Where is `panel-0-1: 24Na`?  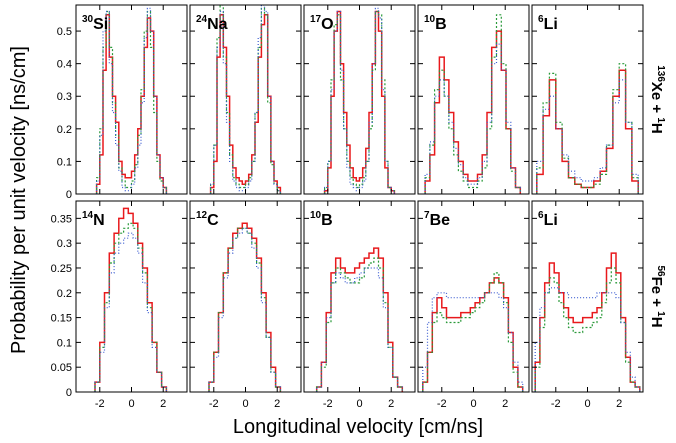
panel-0-1: 24Na is located at coordinates (245, 99).